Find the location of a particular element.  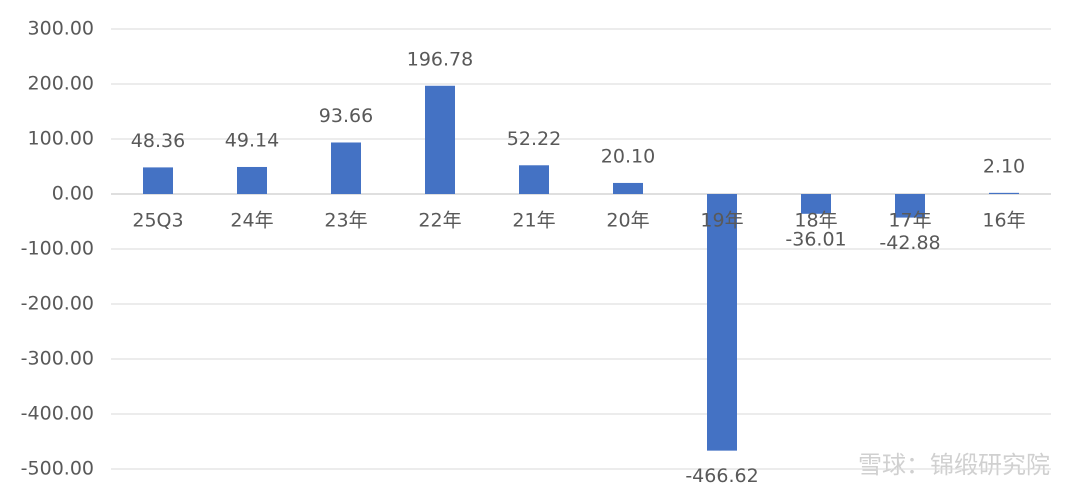

x-tick-label: 25Q3 is located at coordinates (157, 221).